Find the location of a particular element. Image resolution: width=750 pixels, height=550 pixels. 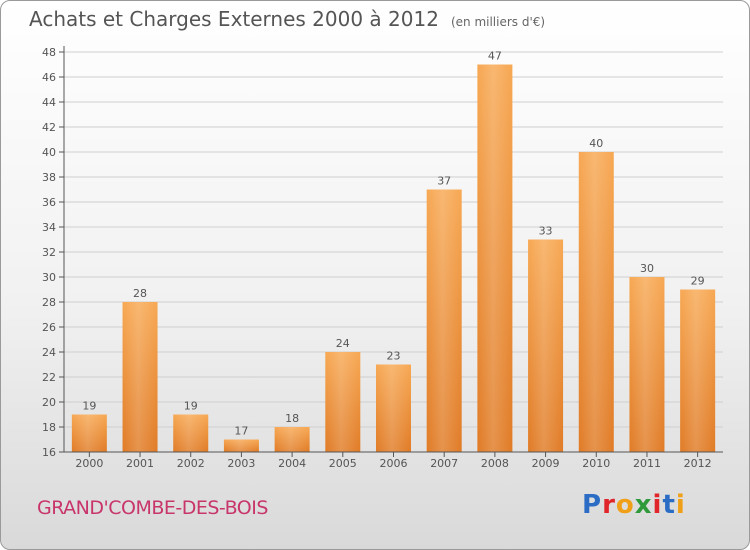

y-tick-label: 40 is located at coordinates (49, 152).